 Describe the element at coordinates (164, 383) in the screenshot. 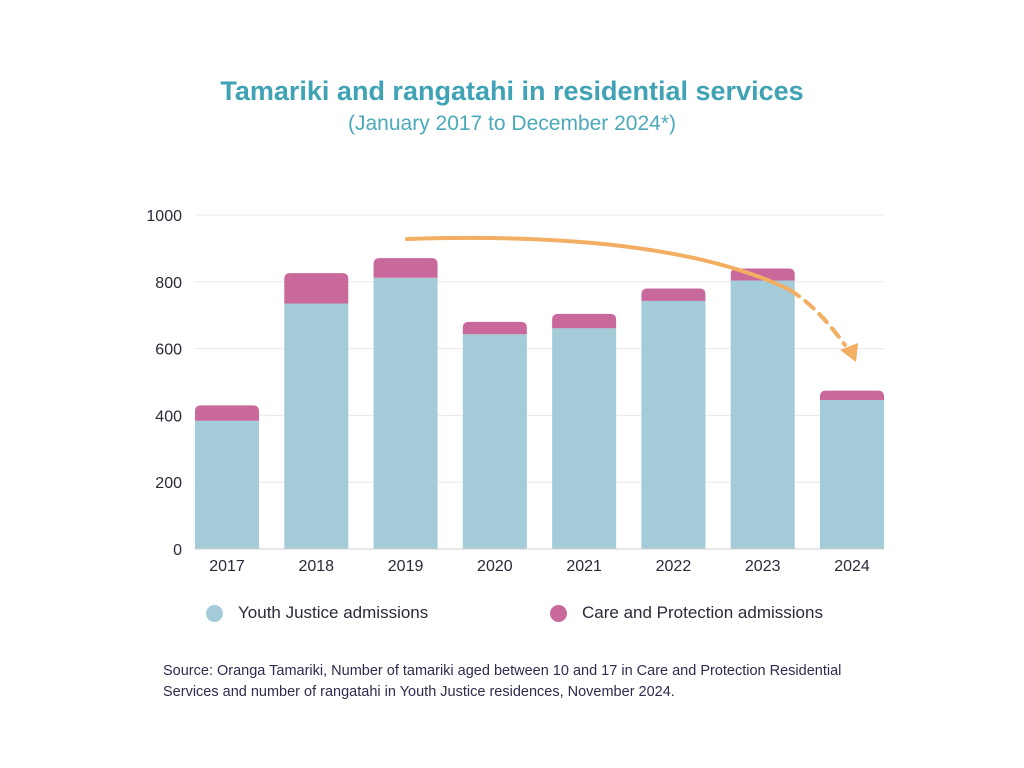

I see `y-axis: 0 200 400 600 800 1000` at that location.